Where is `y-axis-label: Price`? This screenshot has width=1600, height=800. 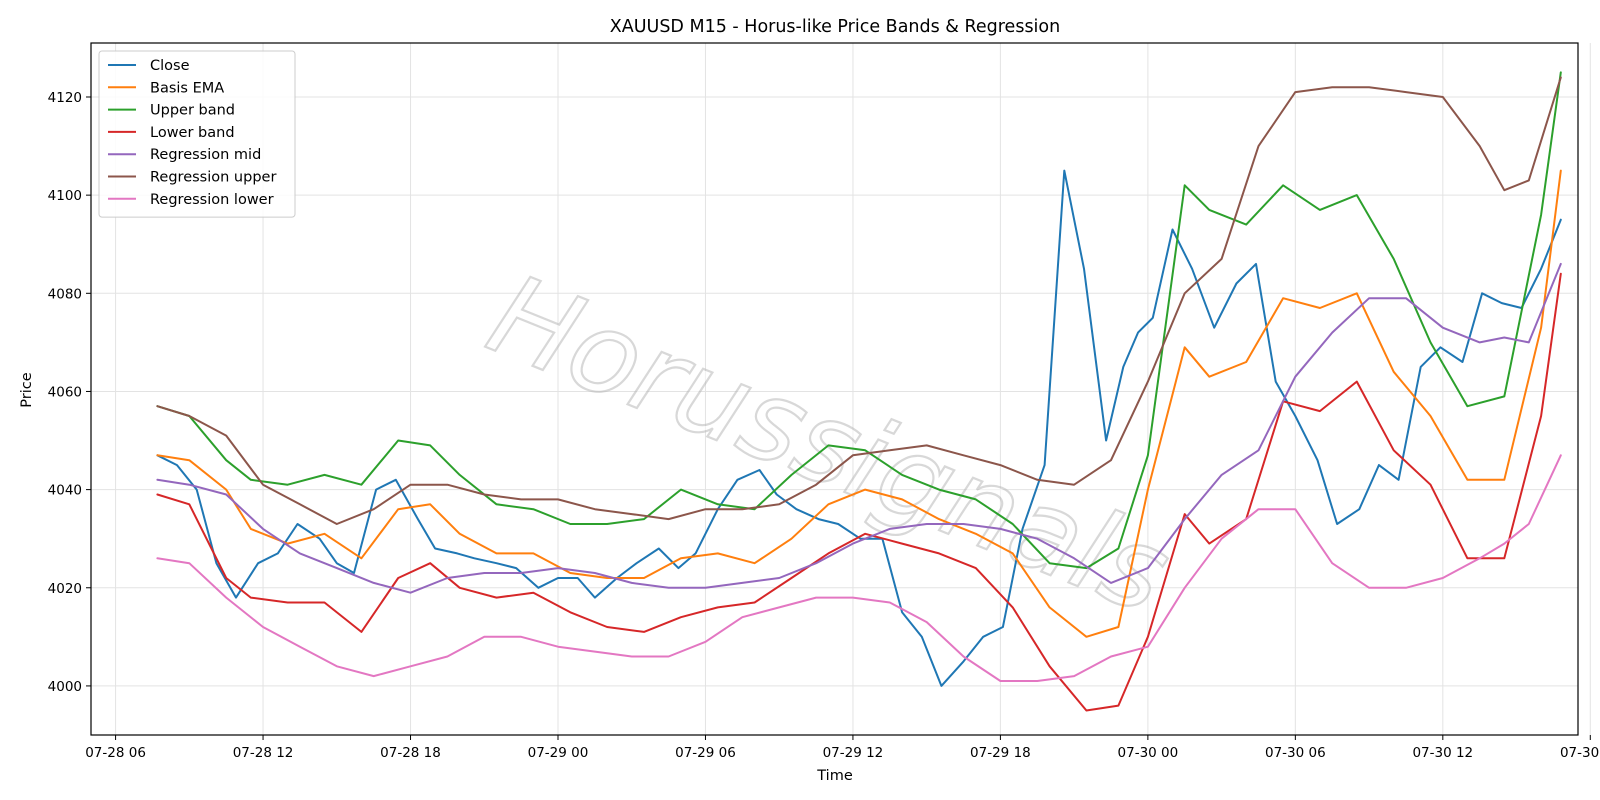
y-axis-label: Price is located at coordinates (27, 389).